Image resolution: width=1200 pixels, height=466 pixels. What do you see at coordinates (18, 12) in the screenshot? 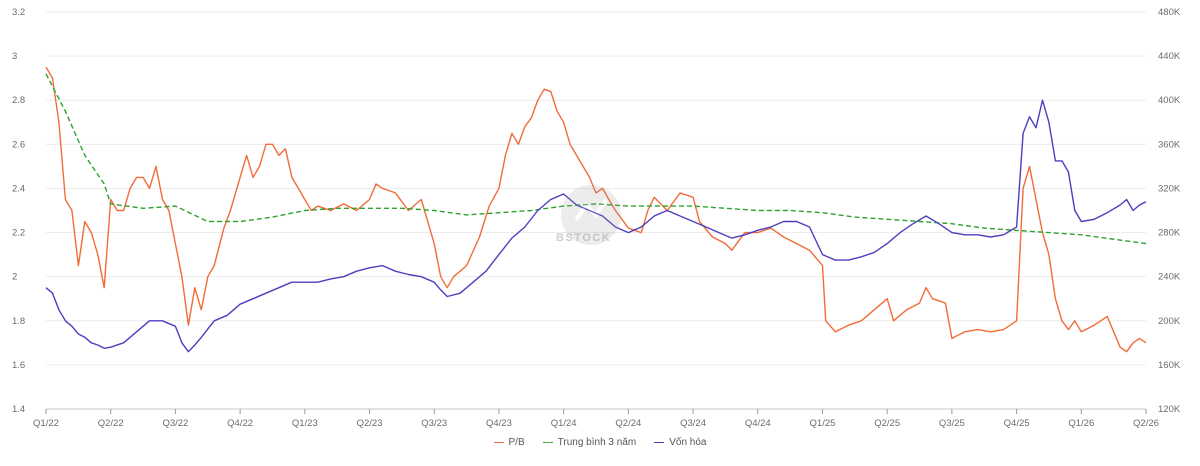
I see `left-tick-label: 3.2` at bounding box center [18, 12].